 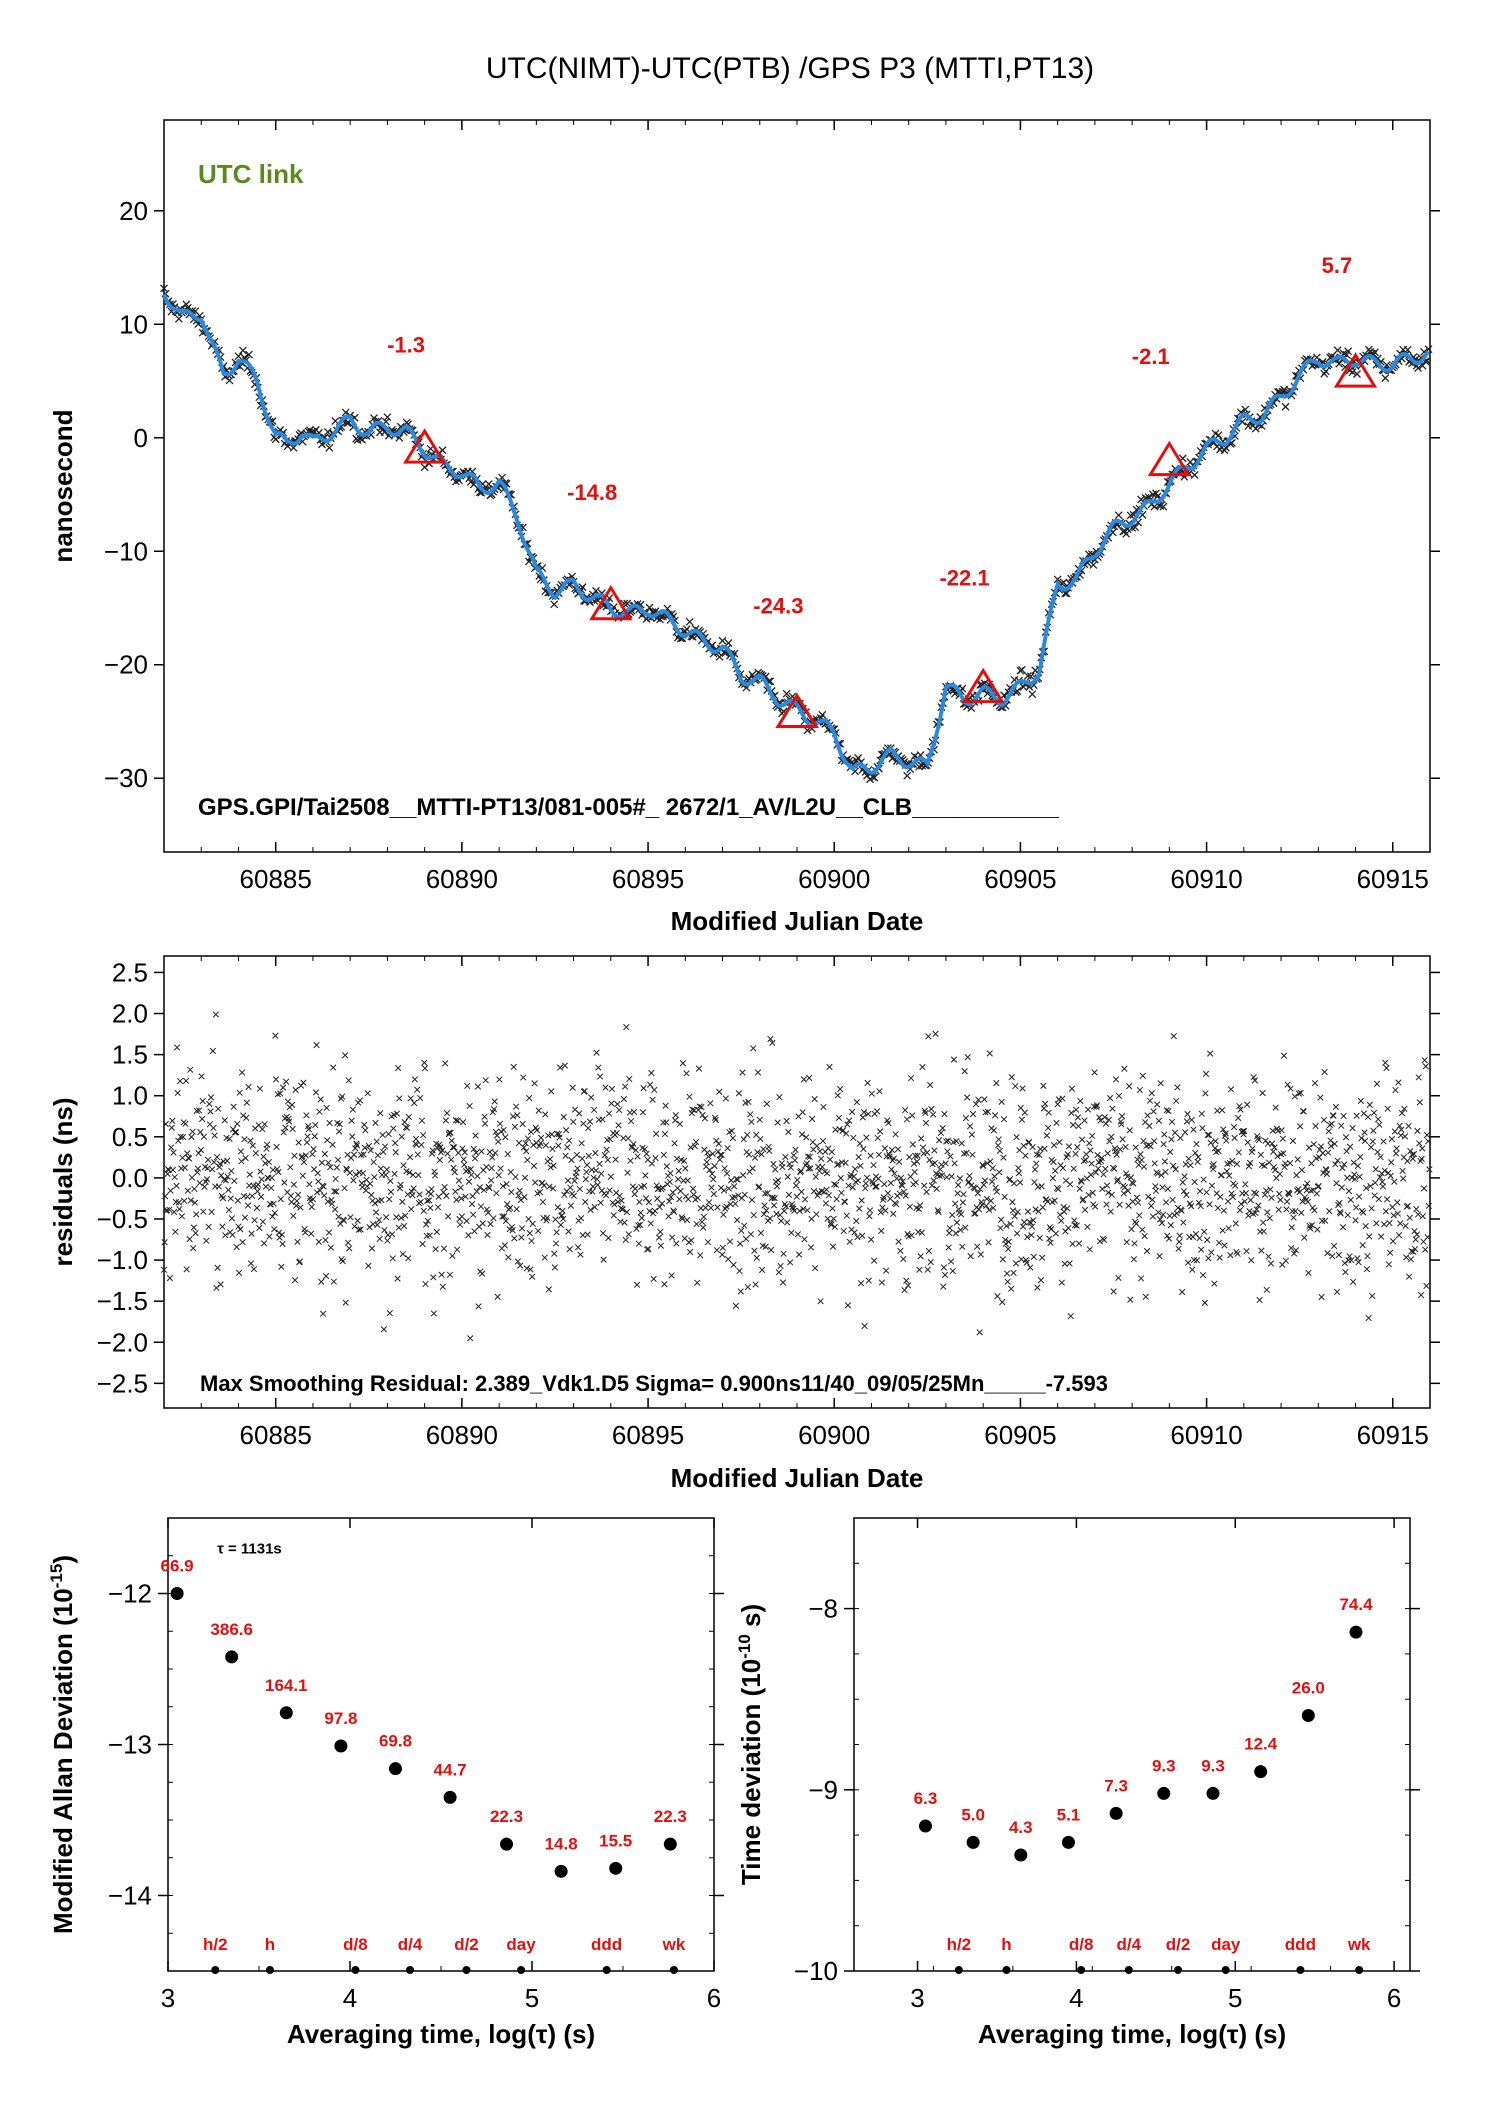 What do you see at coordinates (1308, 1716) in the screenshot?
I see `deviation-point` at bounding box center [1308, 1716].